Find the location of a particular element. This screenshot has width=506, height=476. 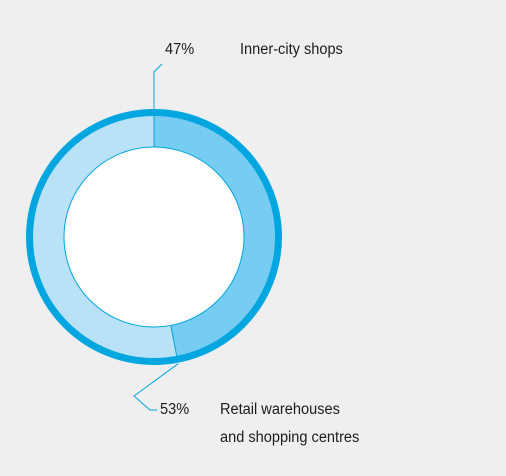

donut-hole is located at coordinates (154, 237).